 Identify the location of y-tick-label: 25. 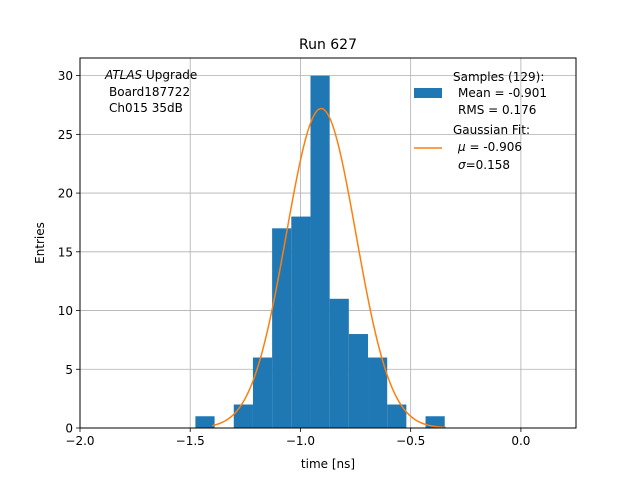
(65, 135).